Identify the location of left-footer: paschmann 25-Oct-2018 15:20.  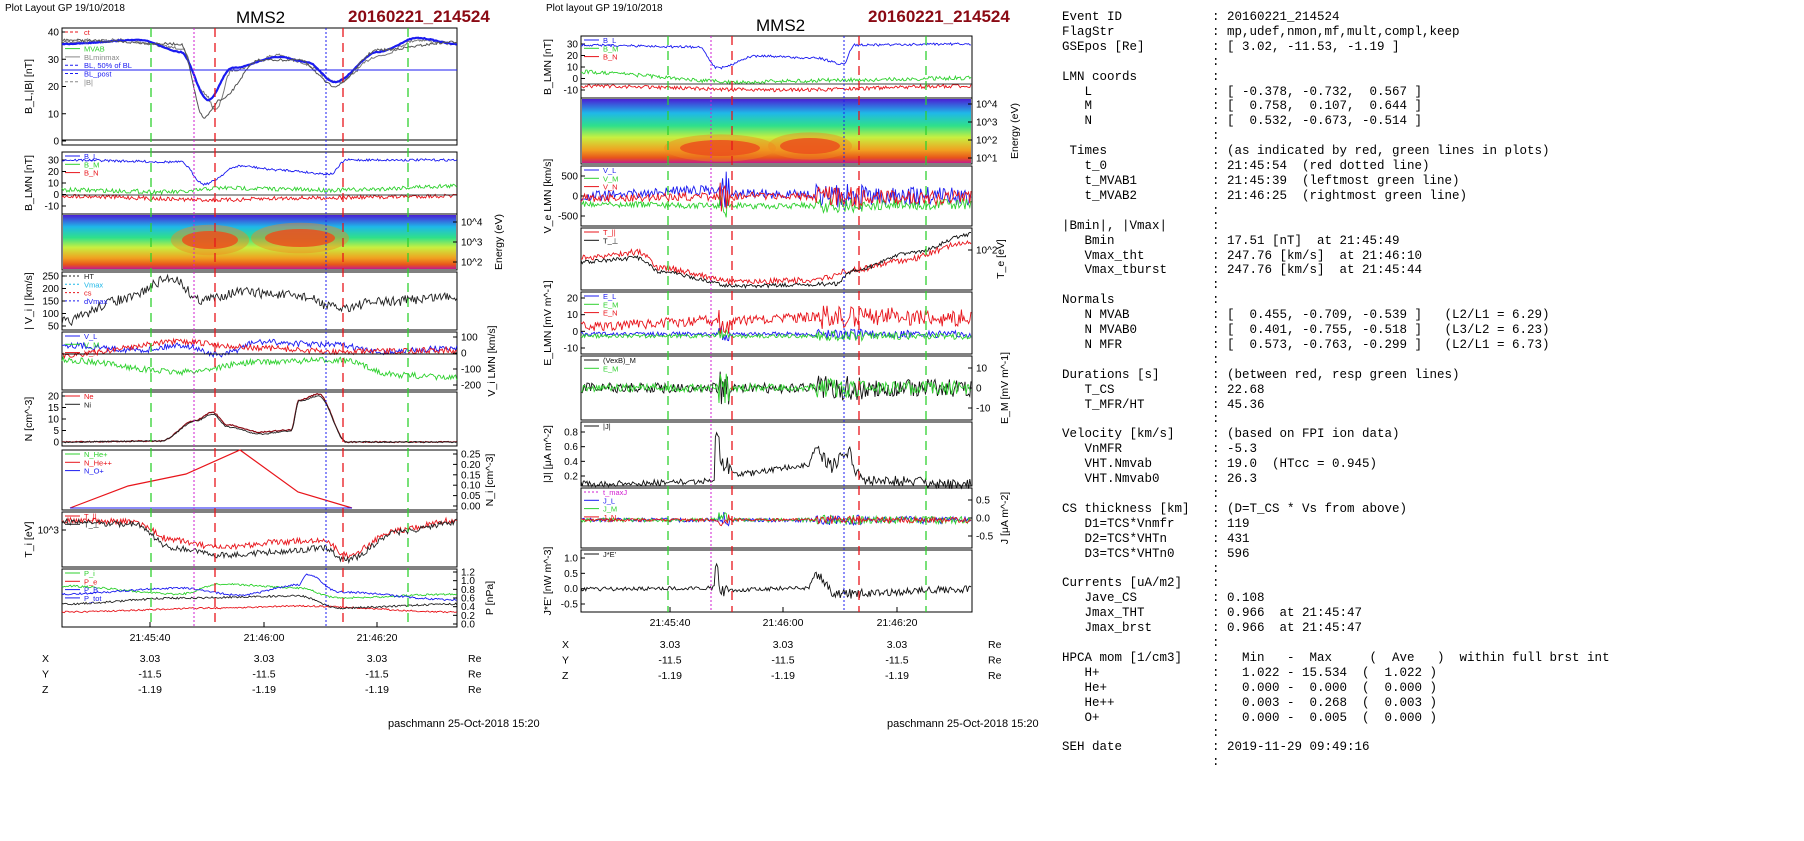
(464, 724).